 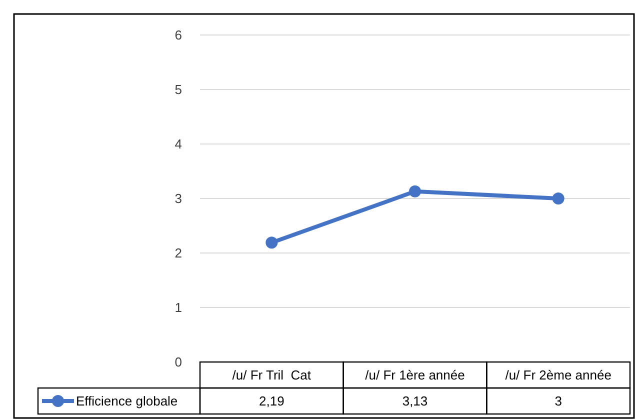 What do you see at coordinates (415, 375) in the screenshot?
I see `x-tick-label: /u/ Fr 1ère année` at bounding box center [415, 375].